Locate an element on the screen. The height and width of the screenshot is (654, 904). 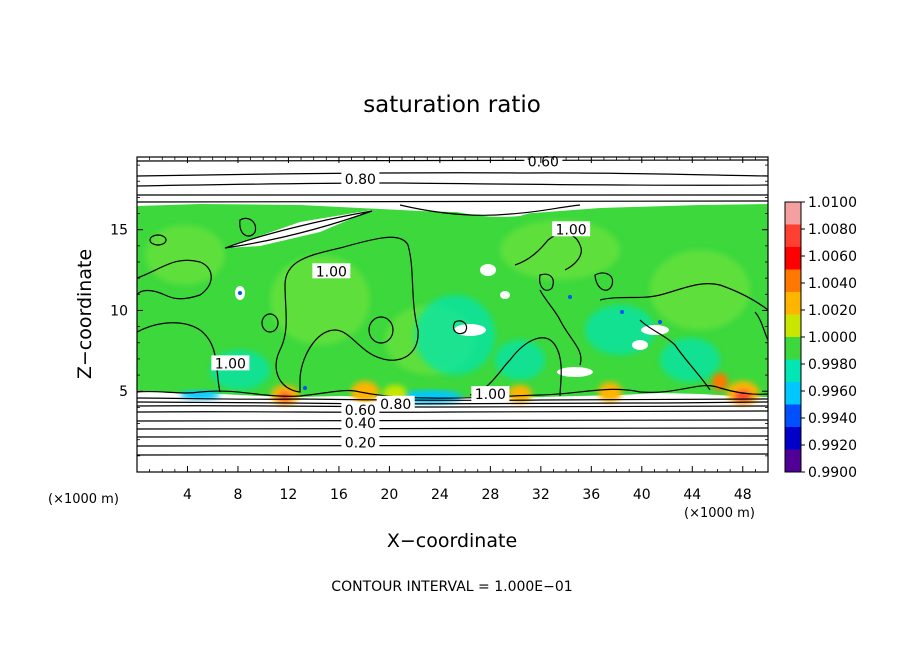
x-tick-label: 16 is located at coordinates (339, 495).